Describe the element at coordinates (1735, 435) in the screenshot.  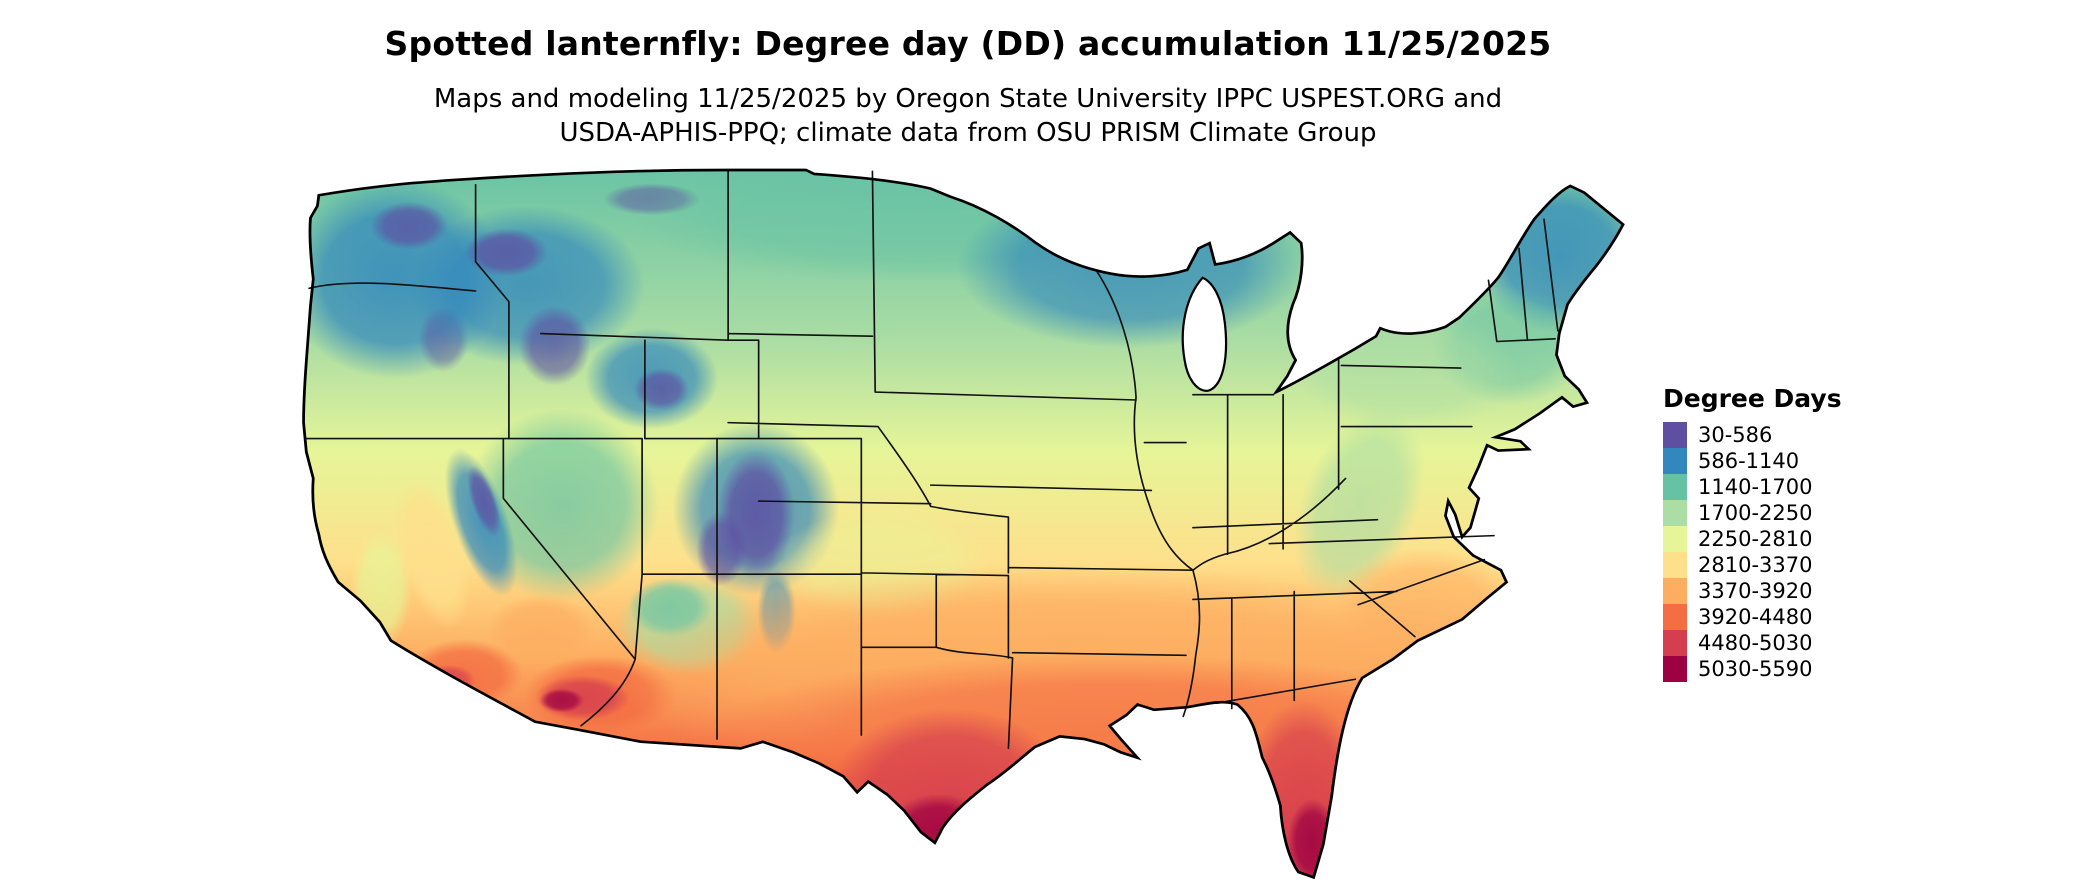
I see `legend-label: 30-586` at that location.